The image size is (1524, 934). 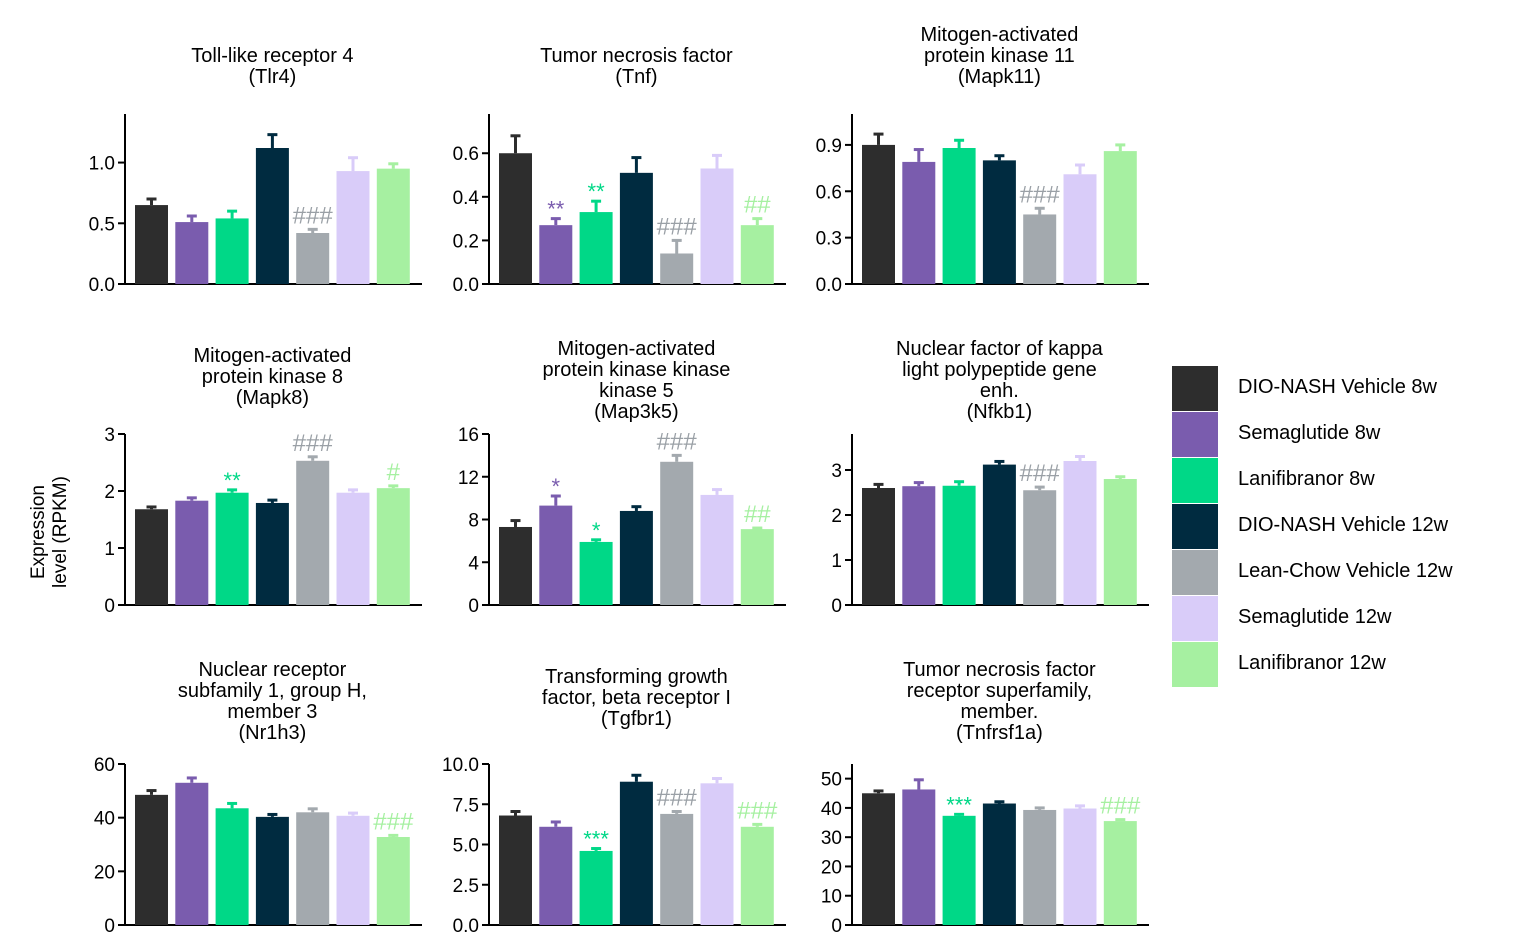 I want to click on y-tick-label: 10.0, so click(x=460, y=765).